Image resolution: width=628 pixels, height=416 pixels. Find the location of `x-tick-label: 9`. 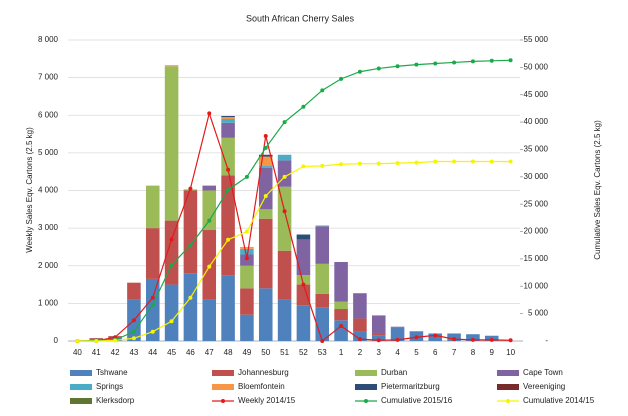

x-tick-label: 9 is located at coordinates (492, 352).